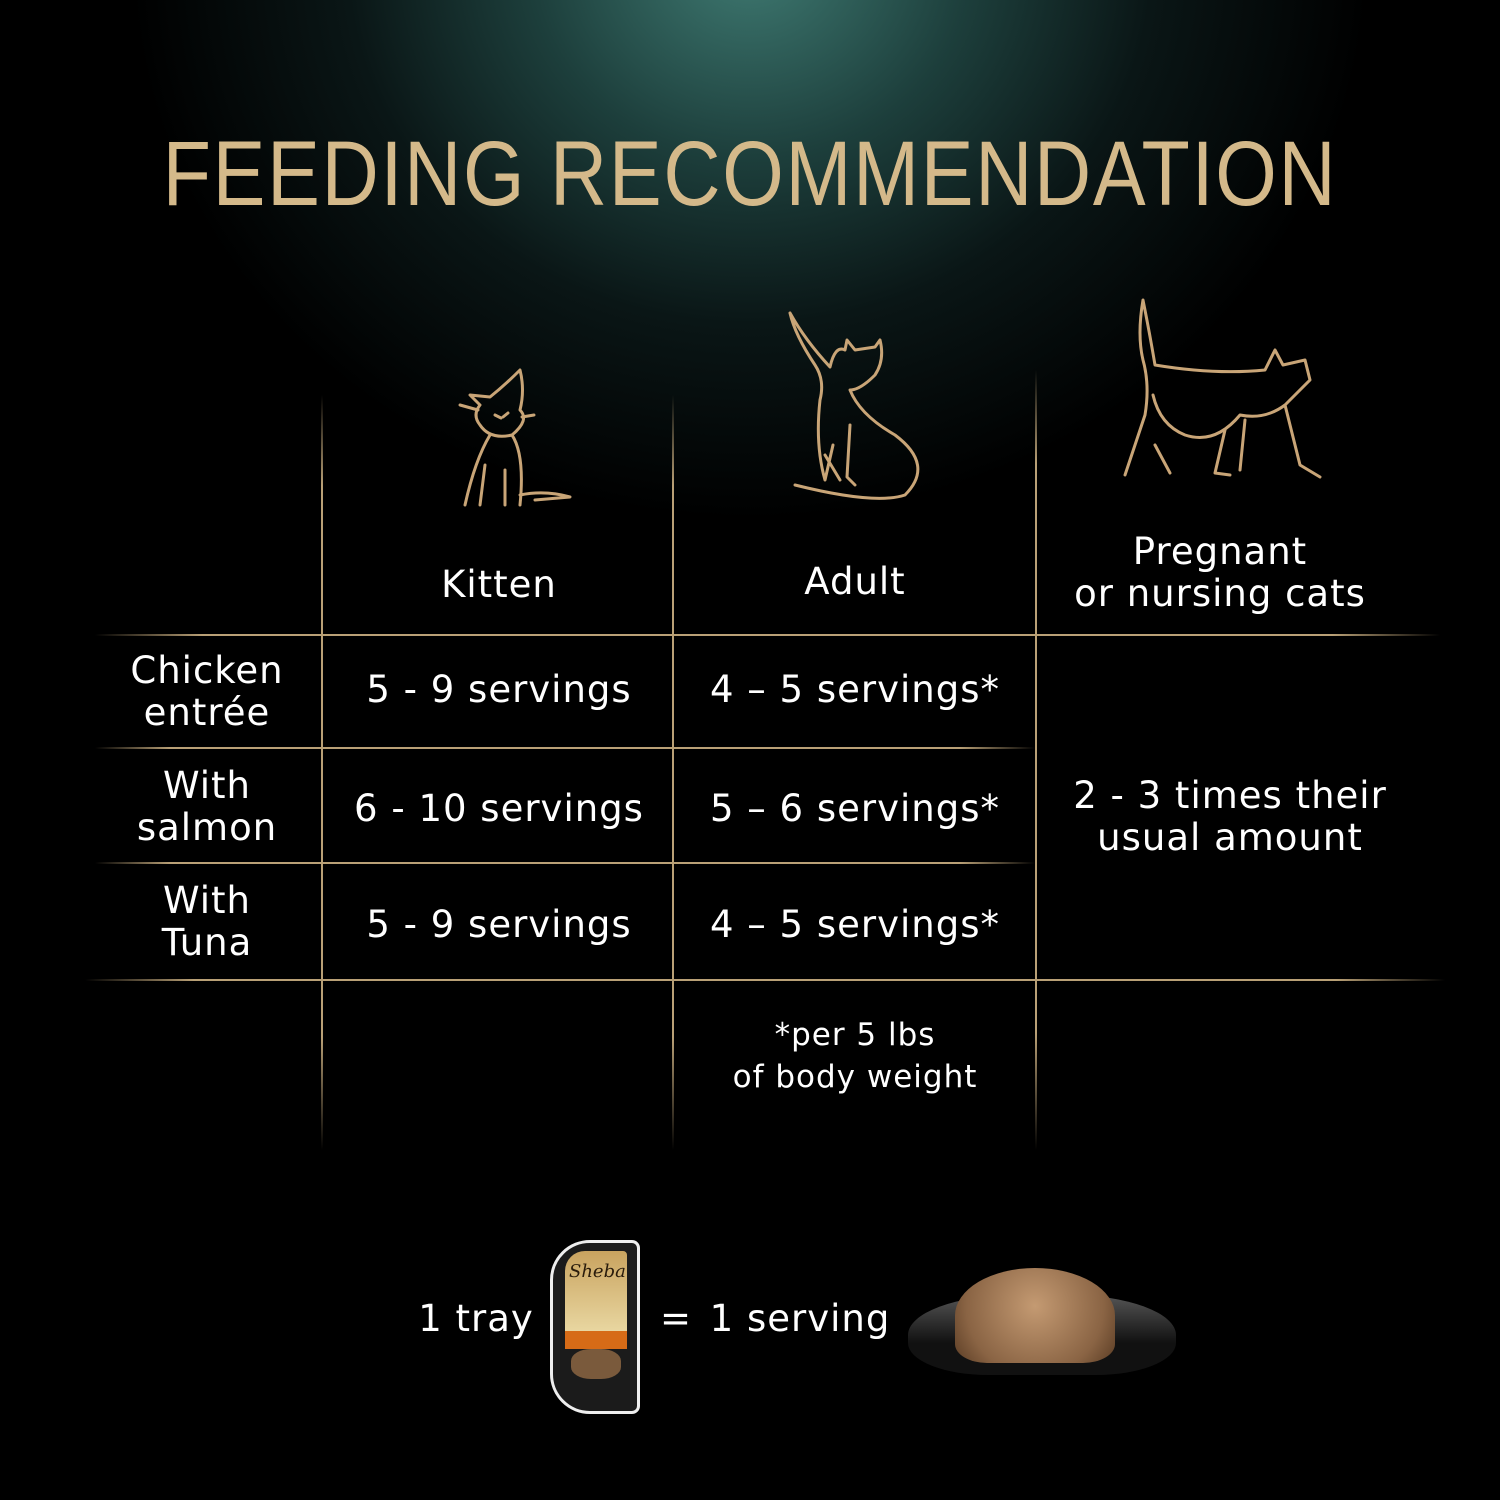  I want to click on equals-sign: =, so click(676, 1318).